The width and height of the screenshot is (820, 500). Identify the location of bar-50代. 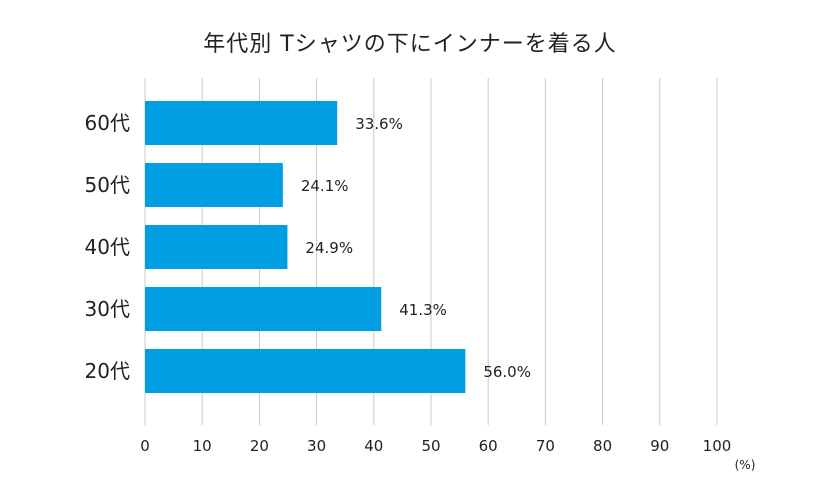
(214, 185).